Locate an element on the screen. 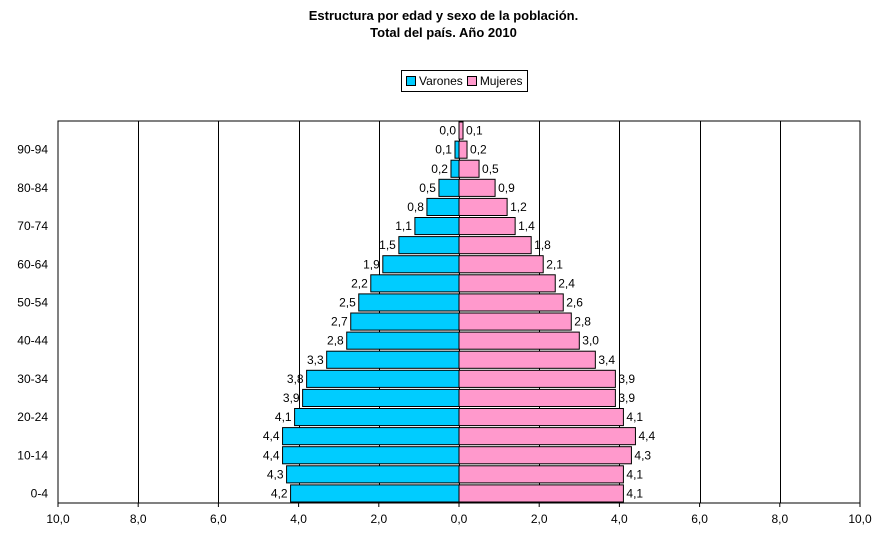  chart-subtitle: Total del país. Año 2010 is located at coordinates (443, 32).